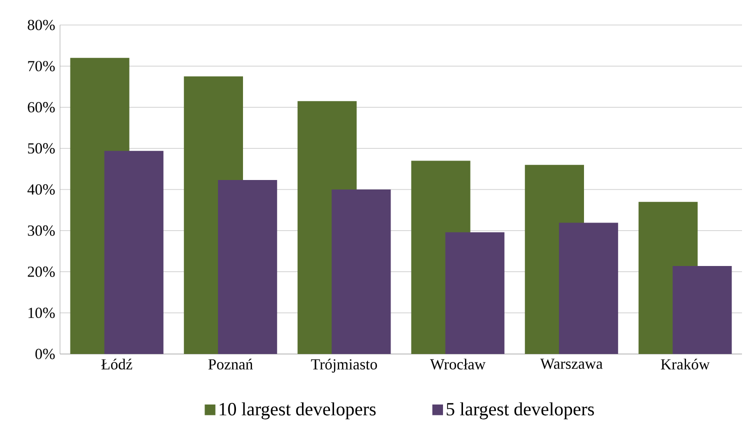  Describe the element at coordinates (344, 365) in the screenshot. I see `x-tick-label: Trójmiasto` at that location.